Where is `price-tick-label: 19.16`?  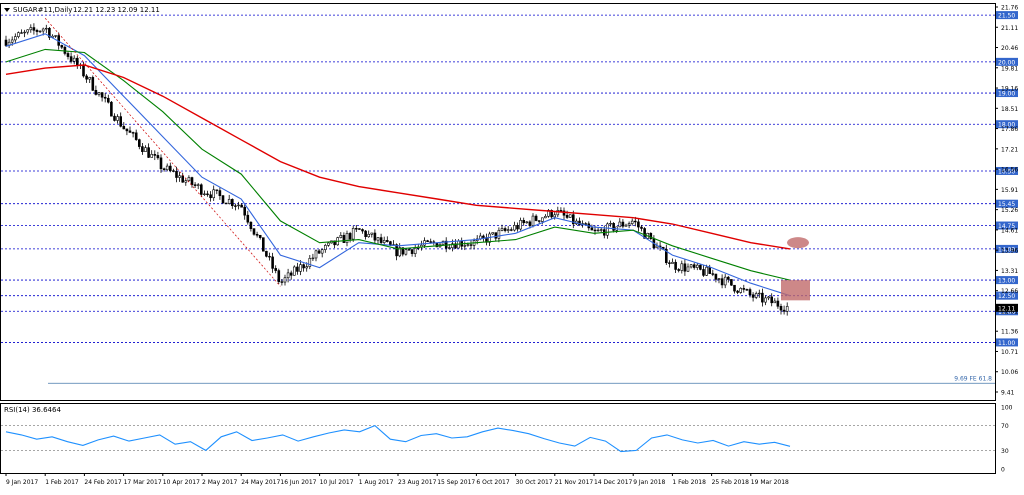
price-tick-label: 19.16 is located at coordinates (1009, 89).